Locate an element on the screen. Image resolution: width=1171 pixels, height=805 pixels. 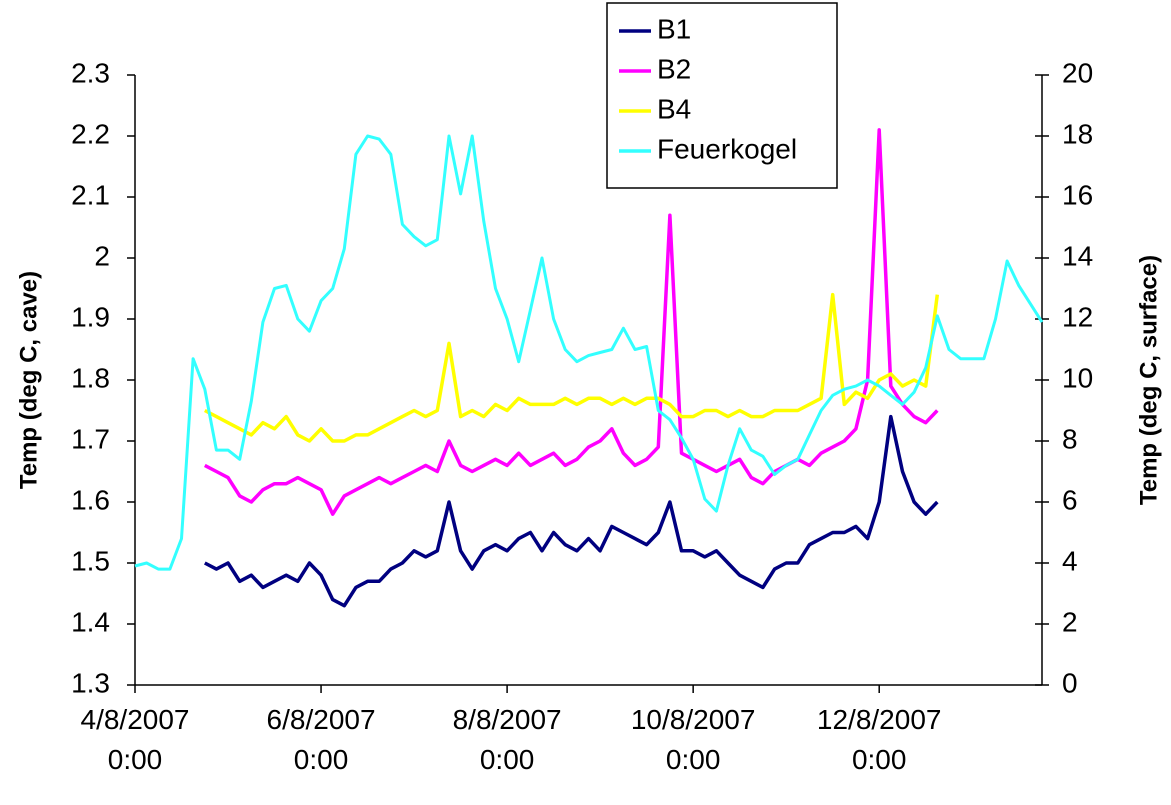
y-axis-title: Temp (deg C, cave) is located at coordinates (28, 380).